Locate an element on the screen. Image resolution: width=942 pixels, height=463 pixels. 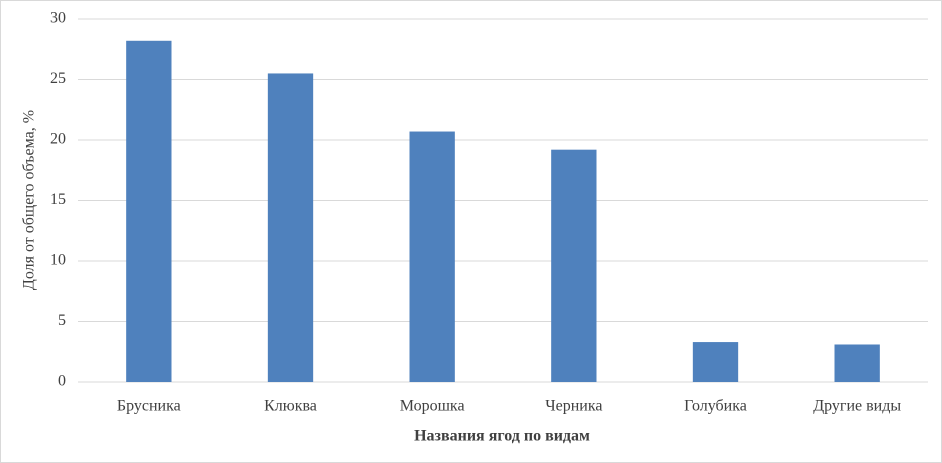
x-tick-label: Другие виды is located at coordinates (857, 406).